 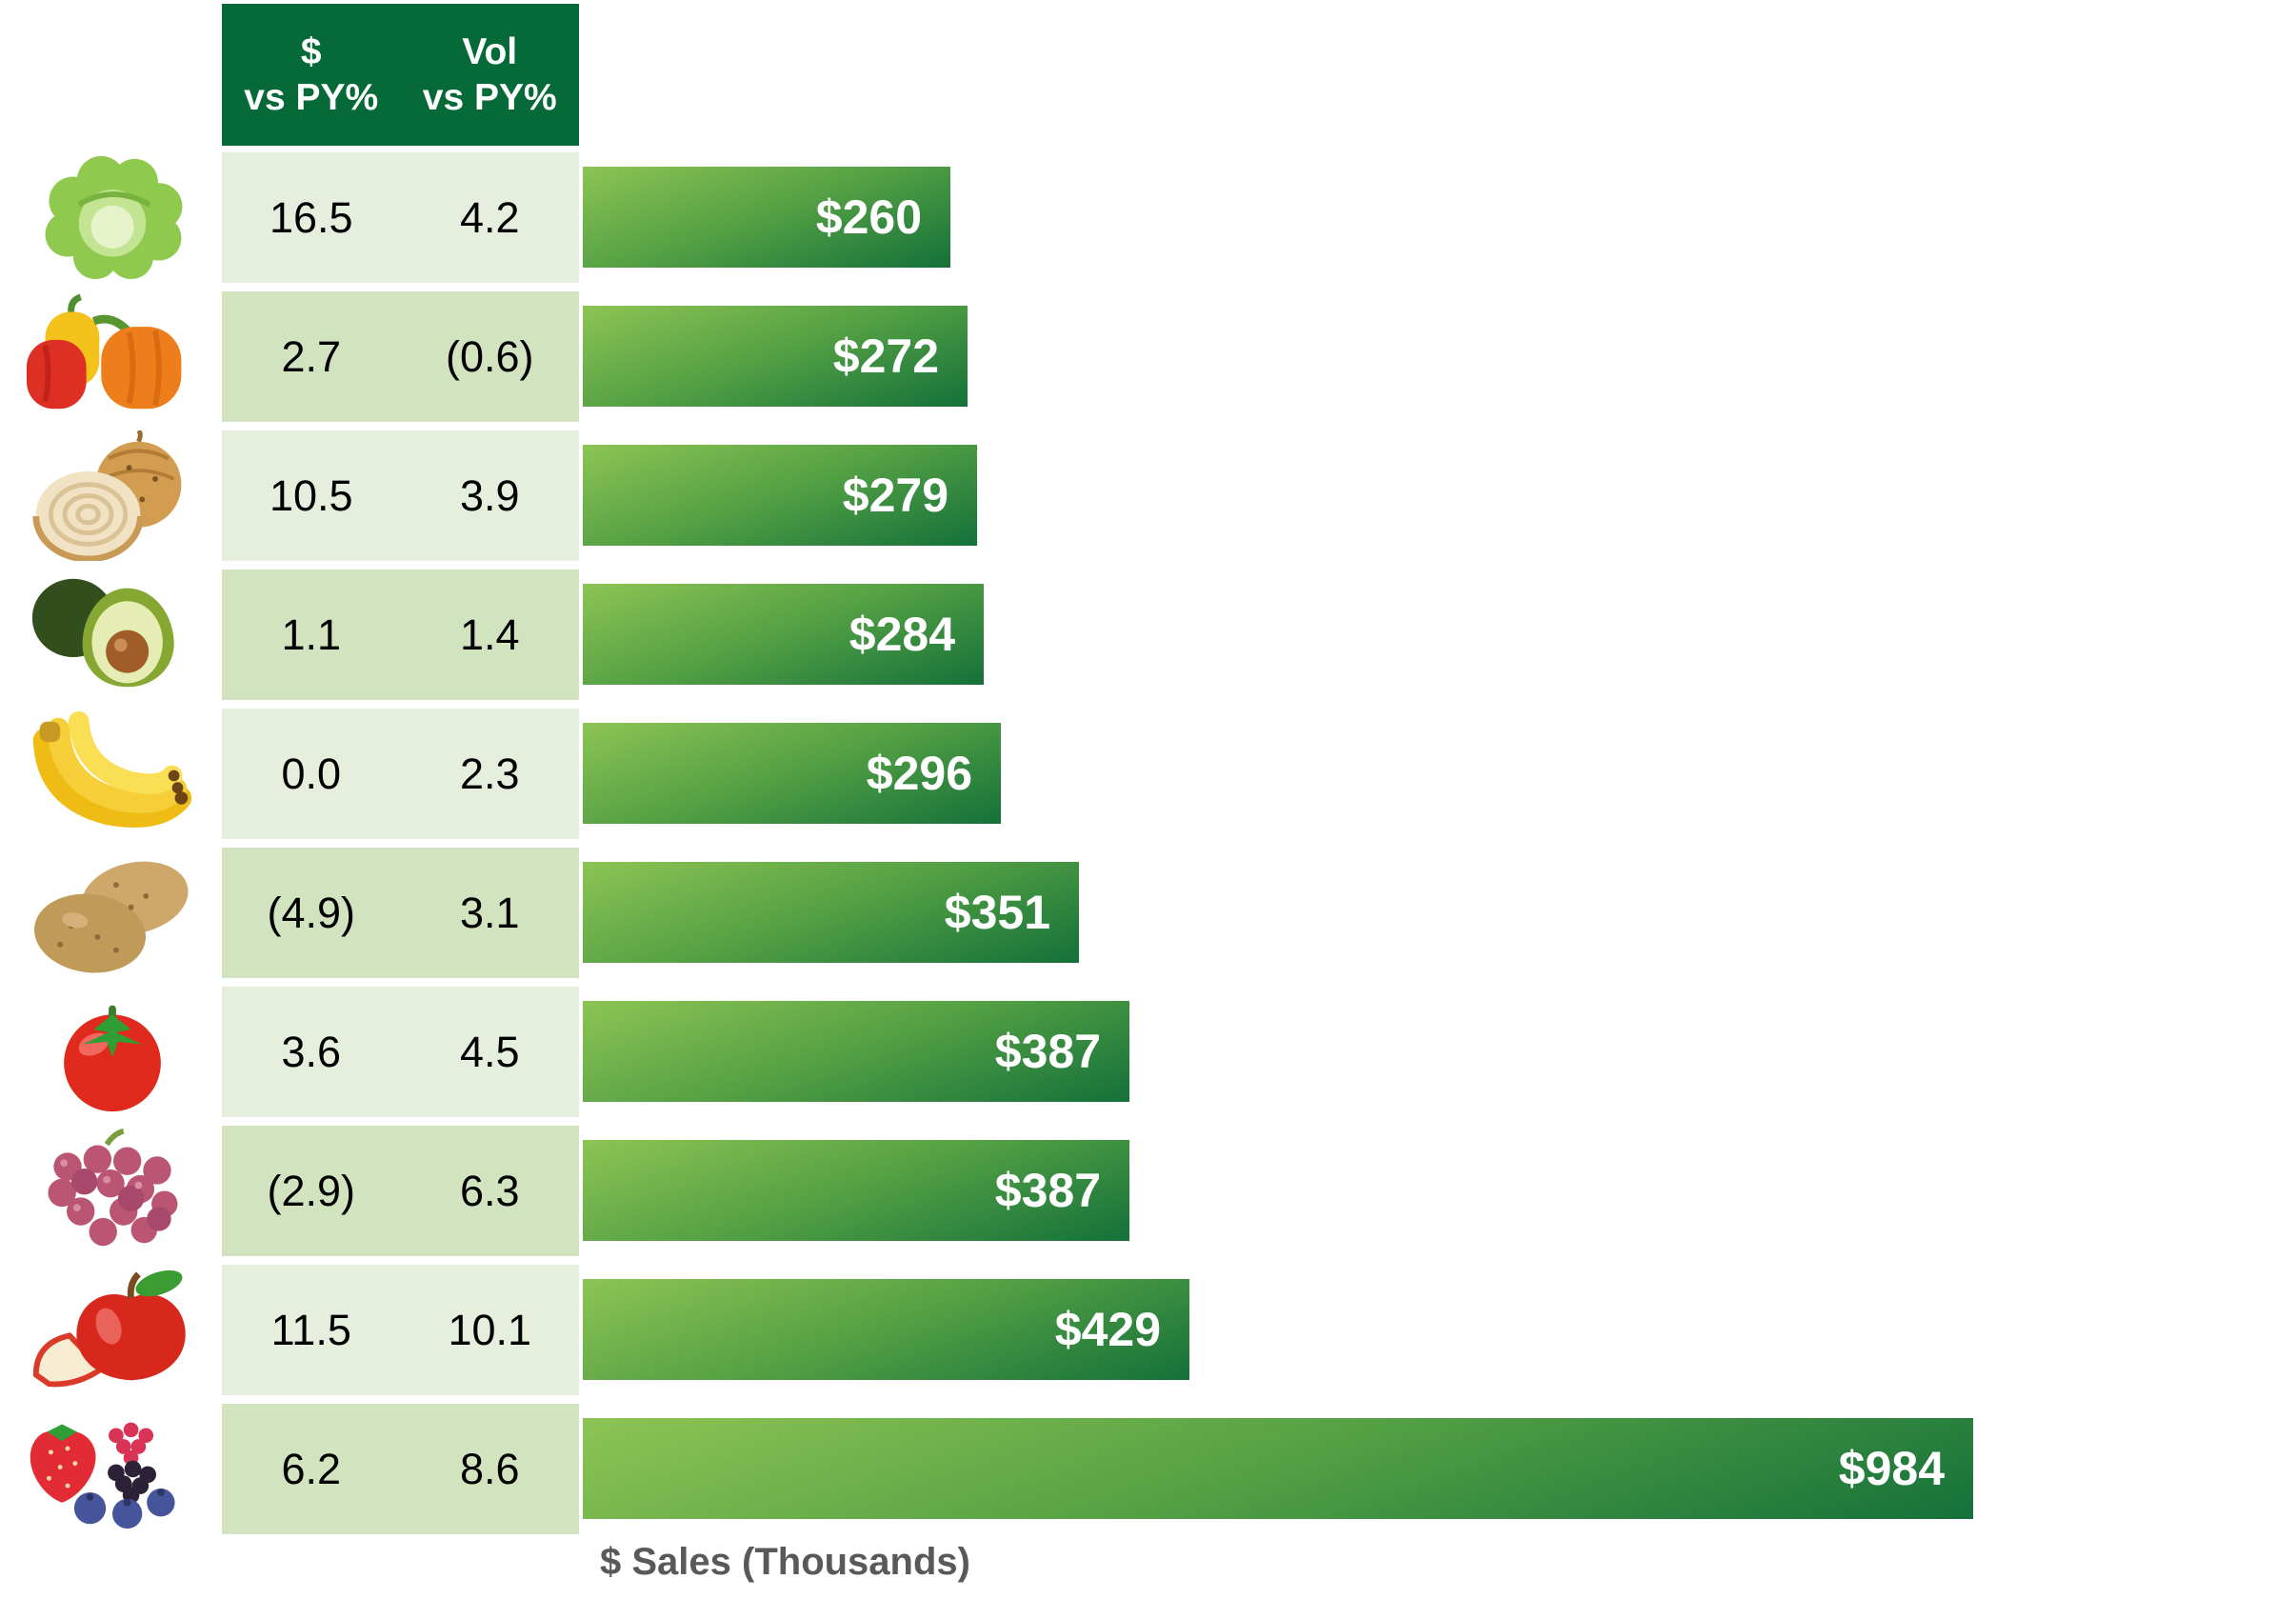 What do you see at coordinates (311, 912) in the screenshot?
I see `dollar-vs-py-value: (4.9)` at bounding box center [311, 912].